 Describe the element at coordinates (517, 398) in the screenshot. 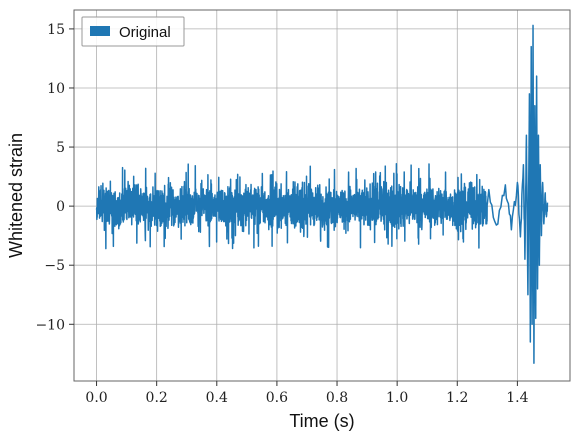

I see `x-tick-label-7: 1.4` at that location.